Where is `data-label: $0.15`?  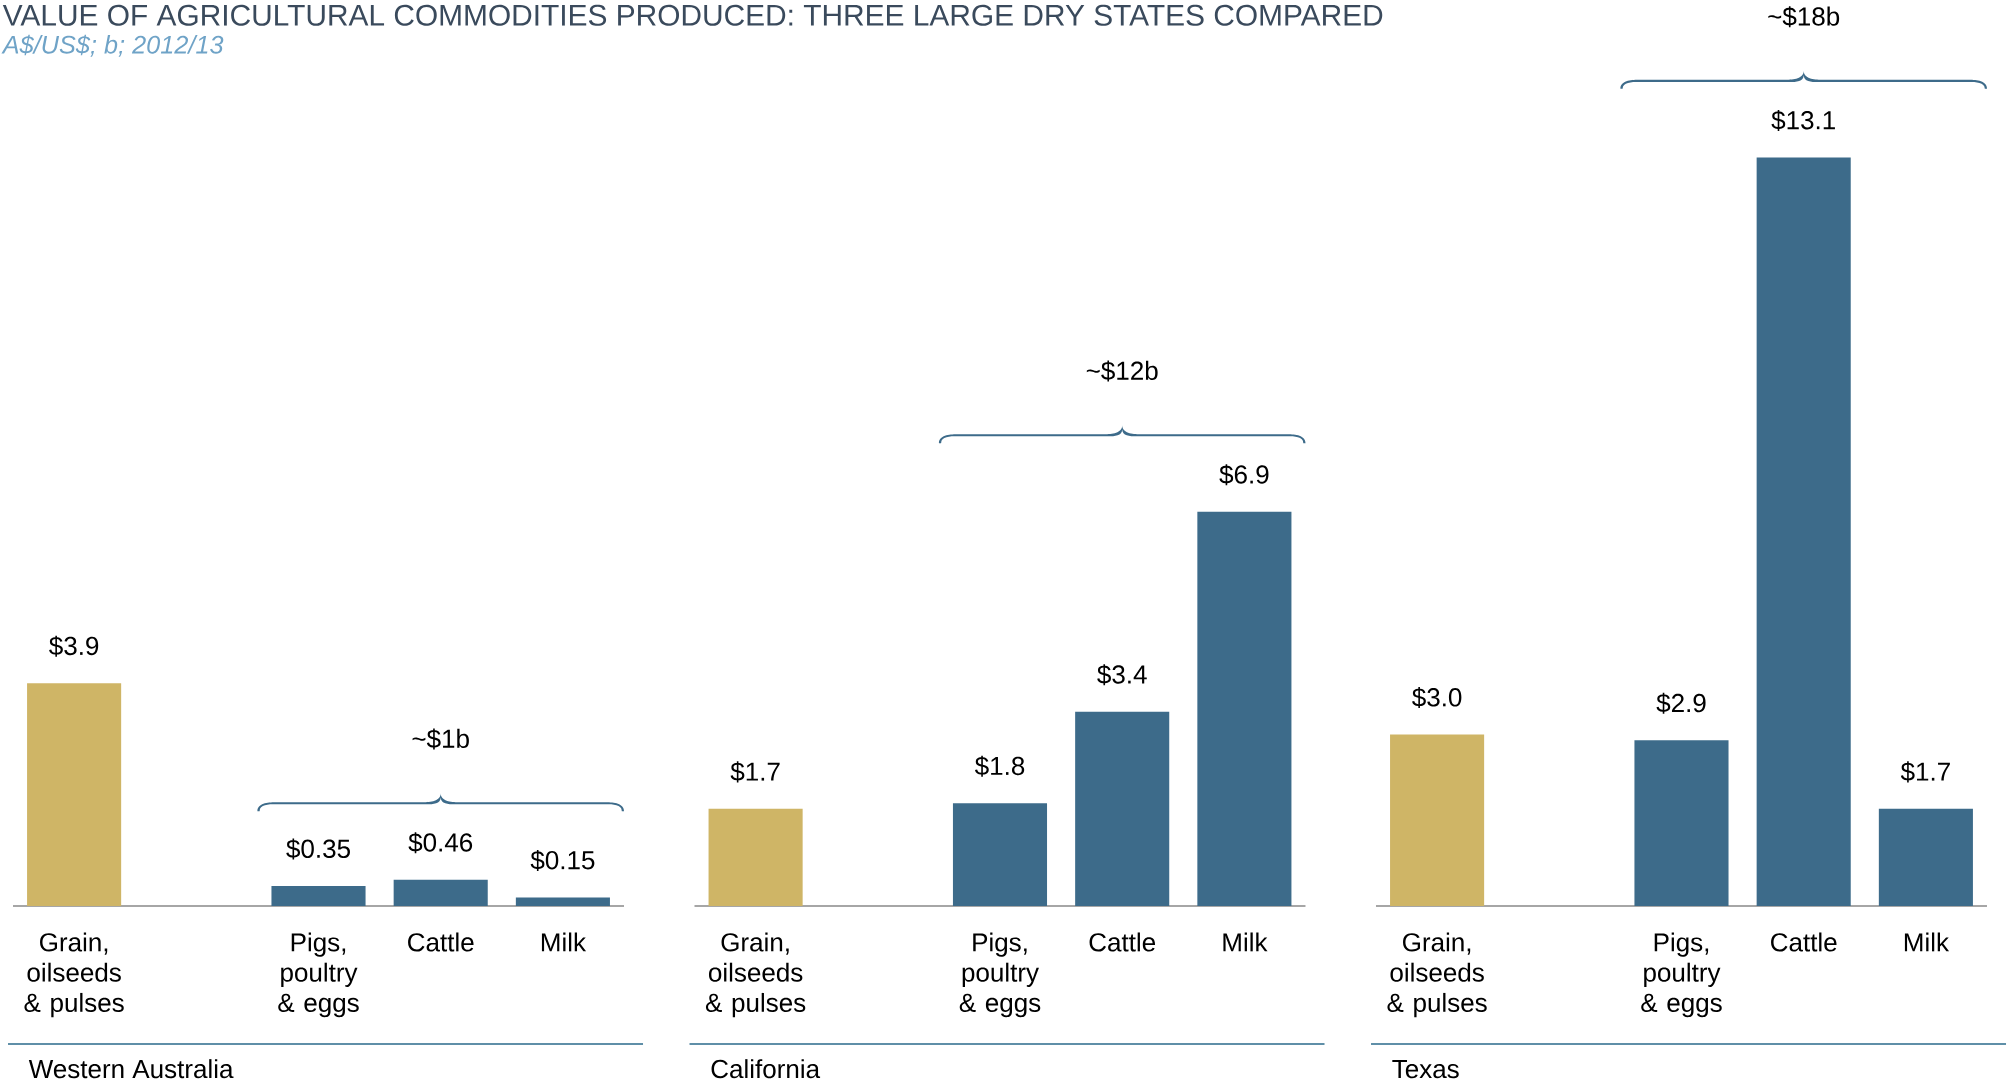 data-label: $0.15 is located at coordinates (562, 860).